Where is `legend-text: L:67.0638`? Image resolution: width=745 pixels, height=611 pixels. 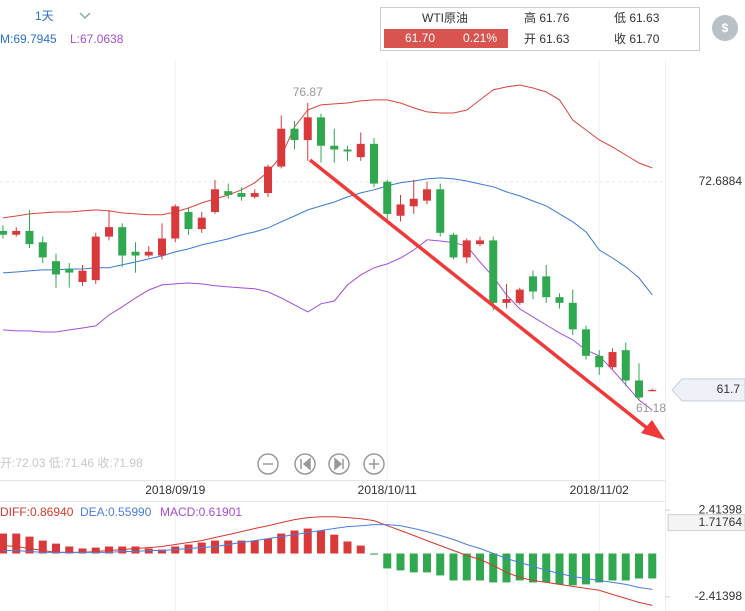 legend-text: L:67.0638 is located at coordinates (97, 39).